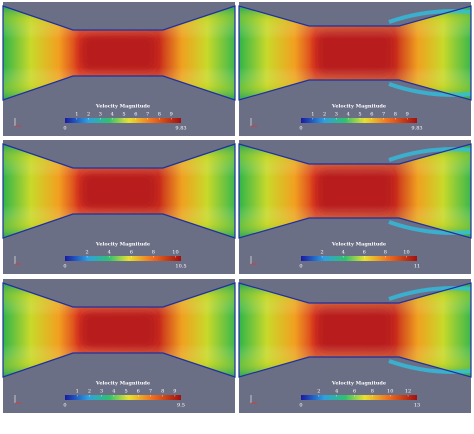 The height and width of the screenshot is (434, 474). I want to click on colorbar-max-label: 13, so click(417, 406).